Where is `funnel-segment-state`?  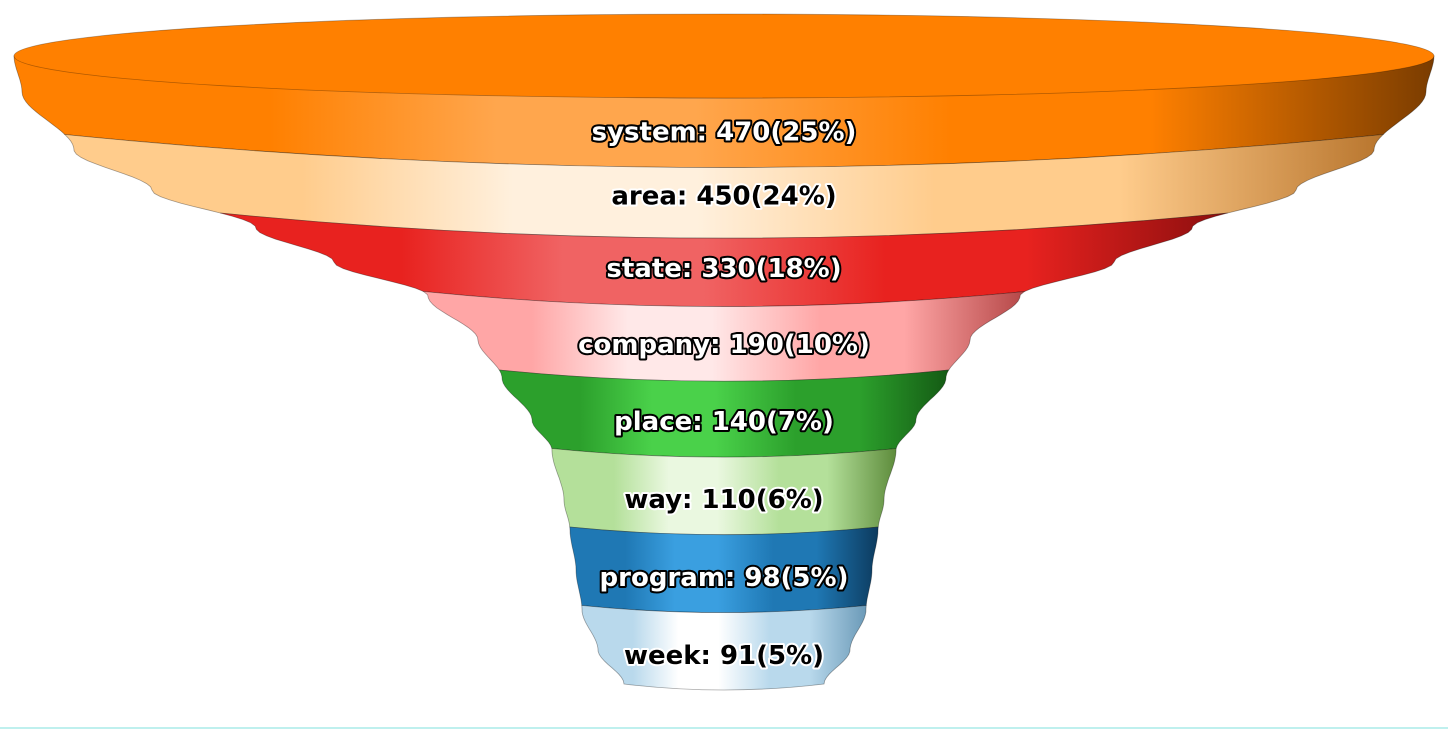 funnel-segment-state is located at coordinates (724, 259).